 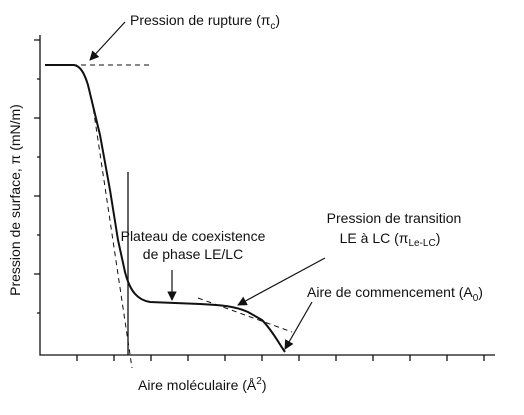 I want to click on label-plateau: Plateau de coexistence, so click(x=193, y=236).